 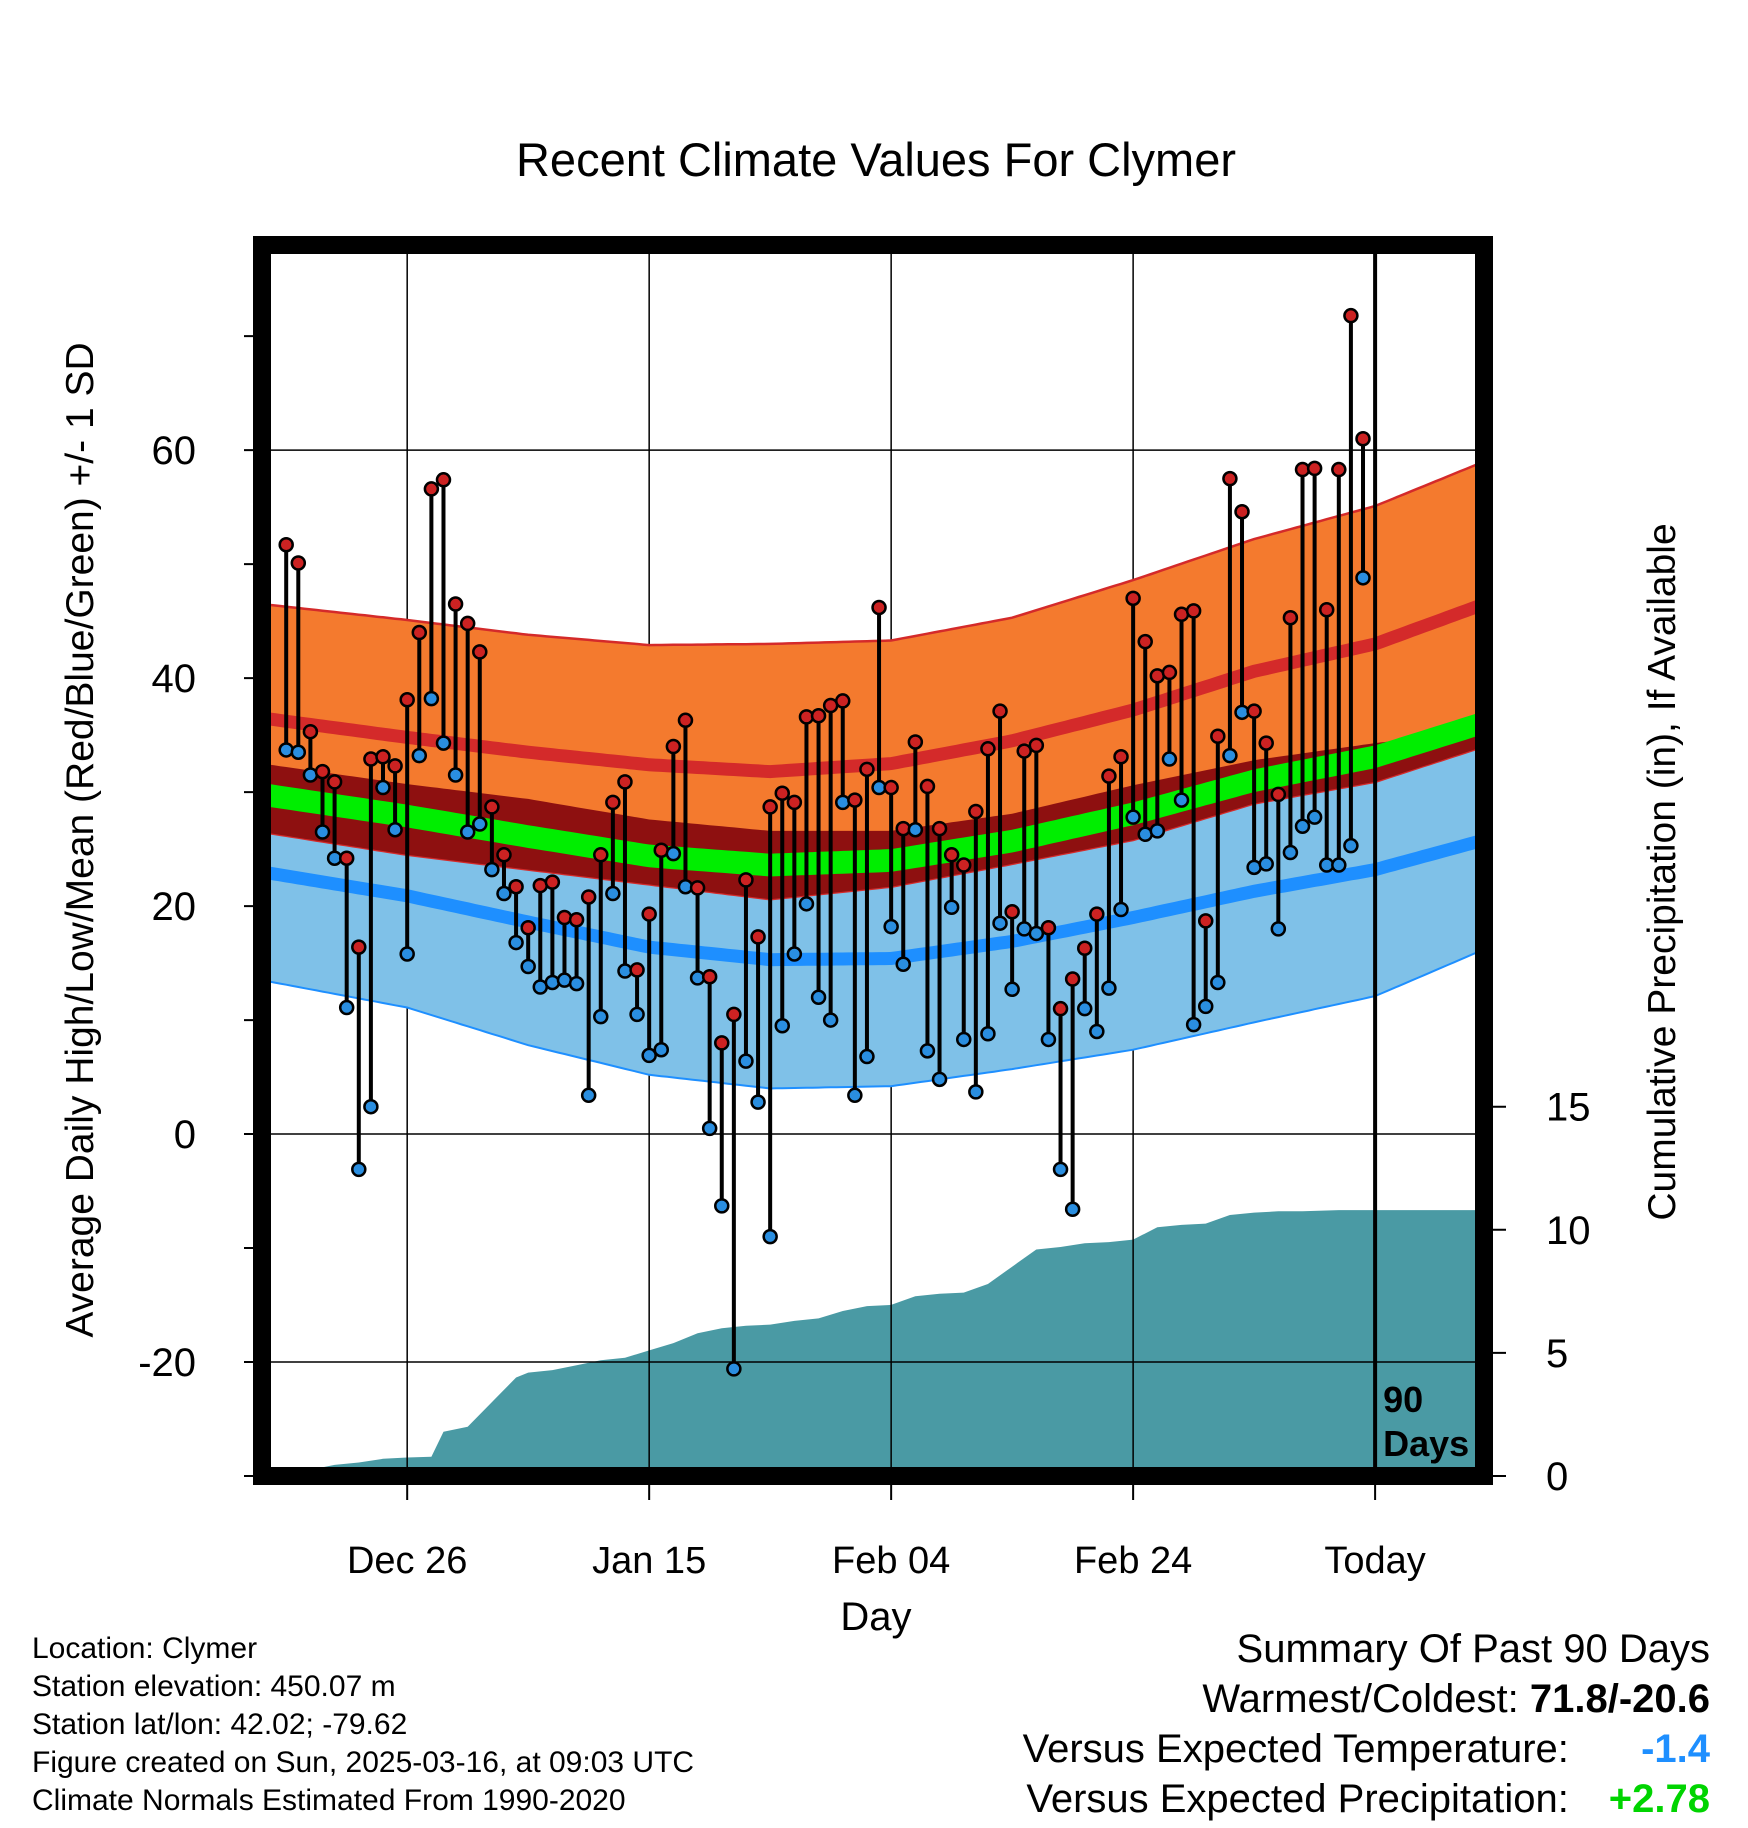 I want to click on mean-band, so click(x=873, y=794).